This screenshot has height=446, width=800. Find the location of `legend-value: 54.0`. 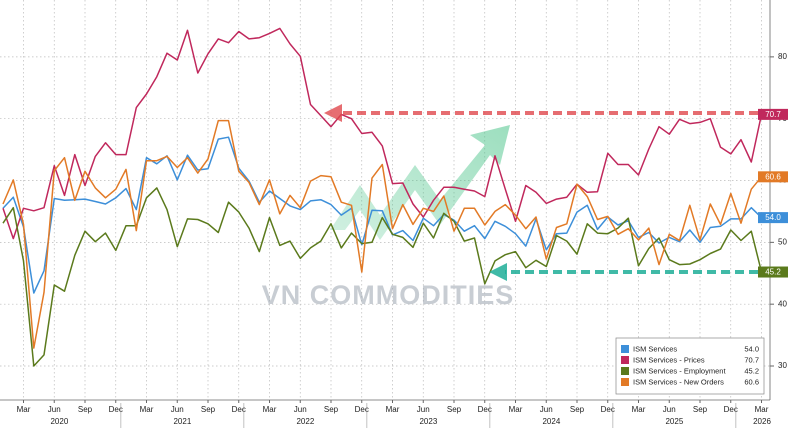

legend-value: 54.0 is located at coordinates (751, 348).